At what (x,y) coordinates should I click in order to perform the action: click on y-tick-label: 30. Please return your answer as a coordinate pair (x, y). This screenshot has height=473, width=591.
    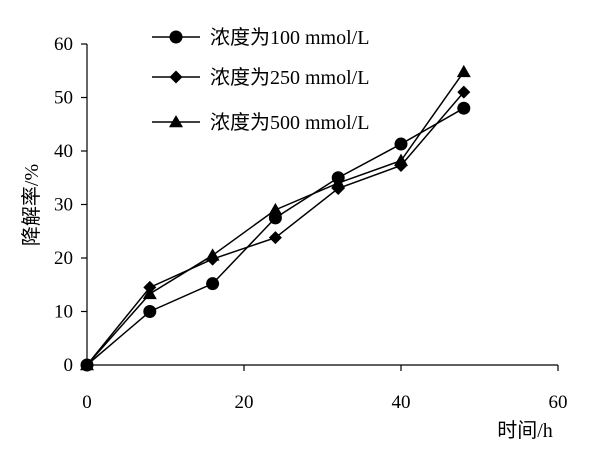
    Looking at the image, I should click on (63, 205).